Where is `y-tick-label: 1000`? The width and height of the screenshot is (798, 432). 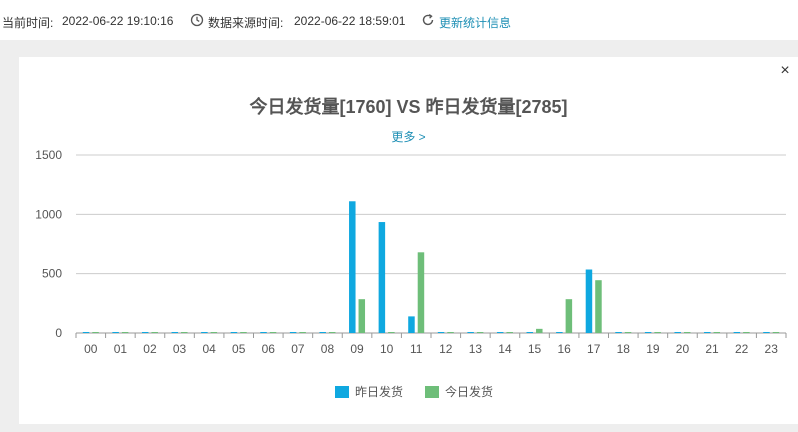 y-tick-label: 1000 is located at coordinates (48, 214).